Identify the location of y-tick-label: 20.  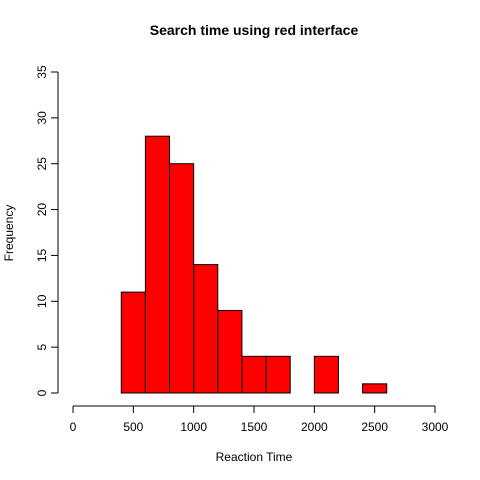
(42, 210).